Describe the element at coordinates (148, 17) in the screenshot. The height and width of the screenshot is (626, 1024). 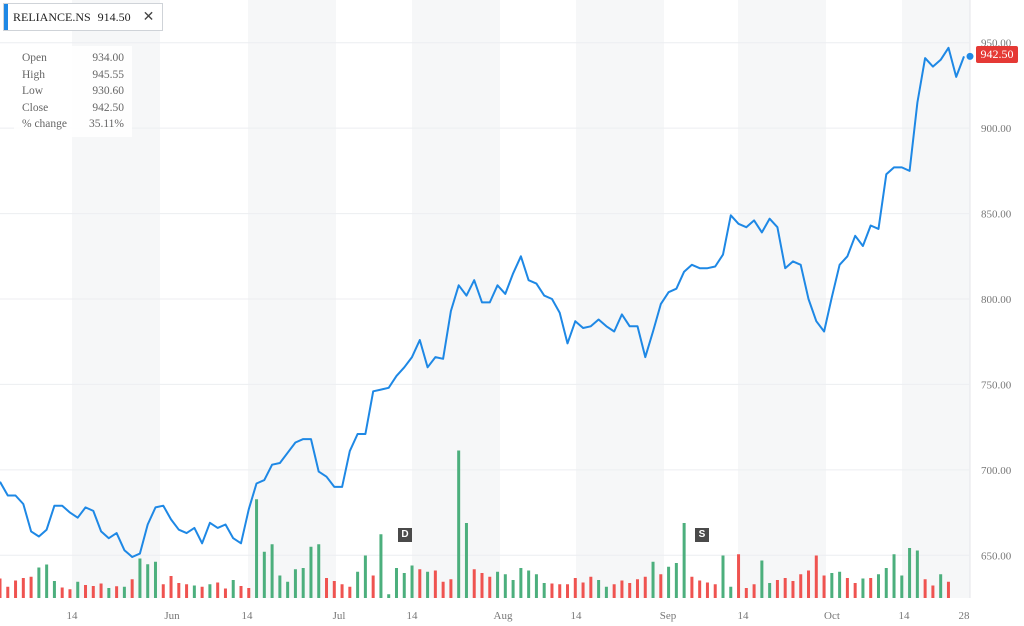
I see `close-icon: ✕` at that location.